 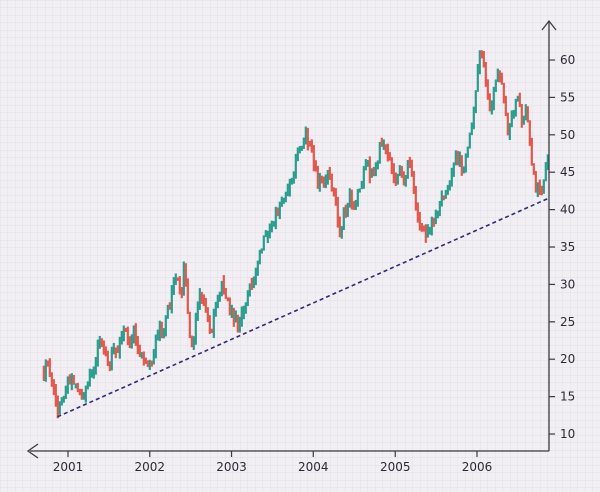 What do you see at coordinates (395, 467) in the screenshot?
I see `x-tick-label: 2005` at bounding box center [395, 467].